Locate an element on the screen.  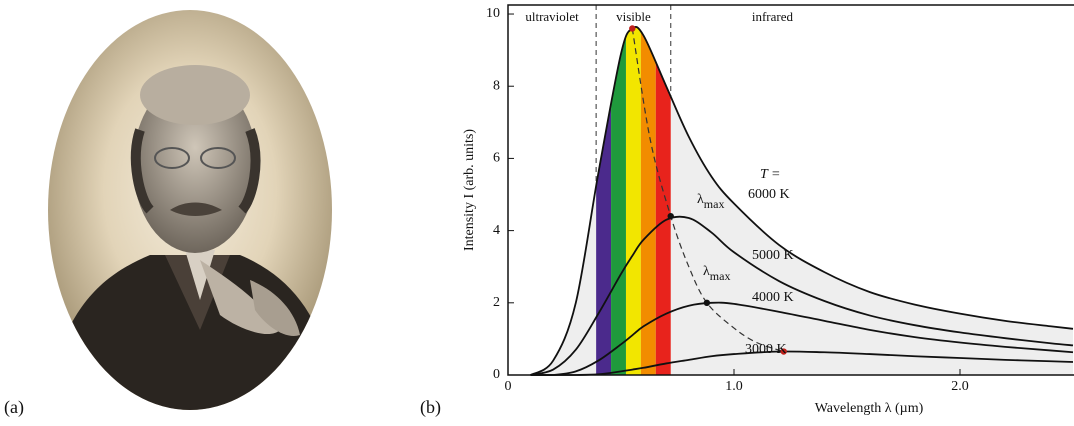
region-label: ultraviolet is located at coordinates (552, 16).